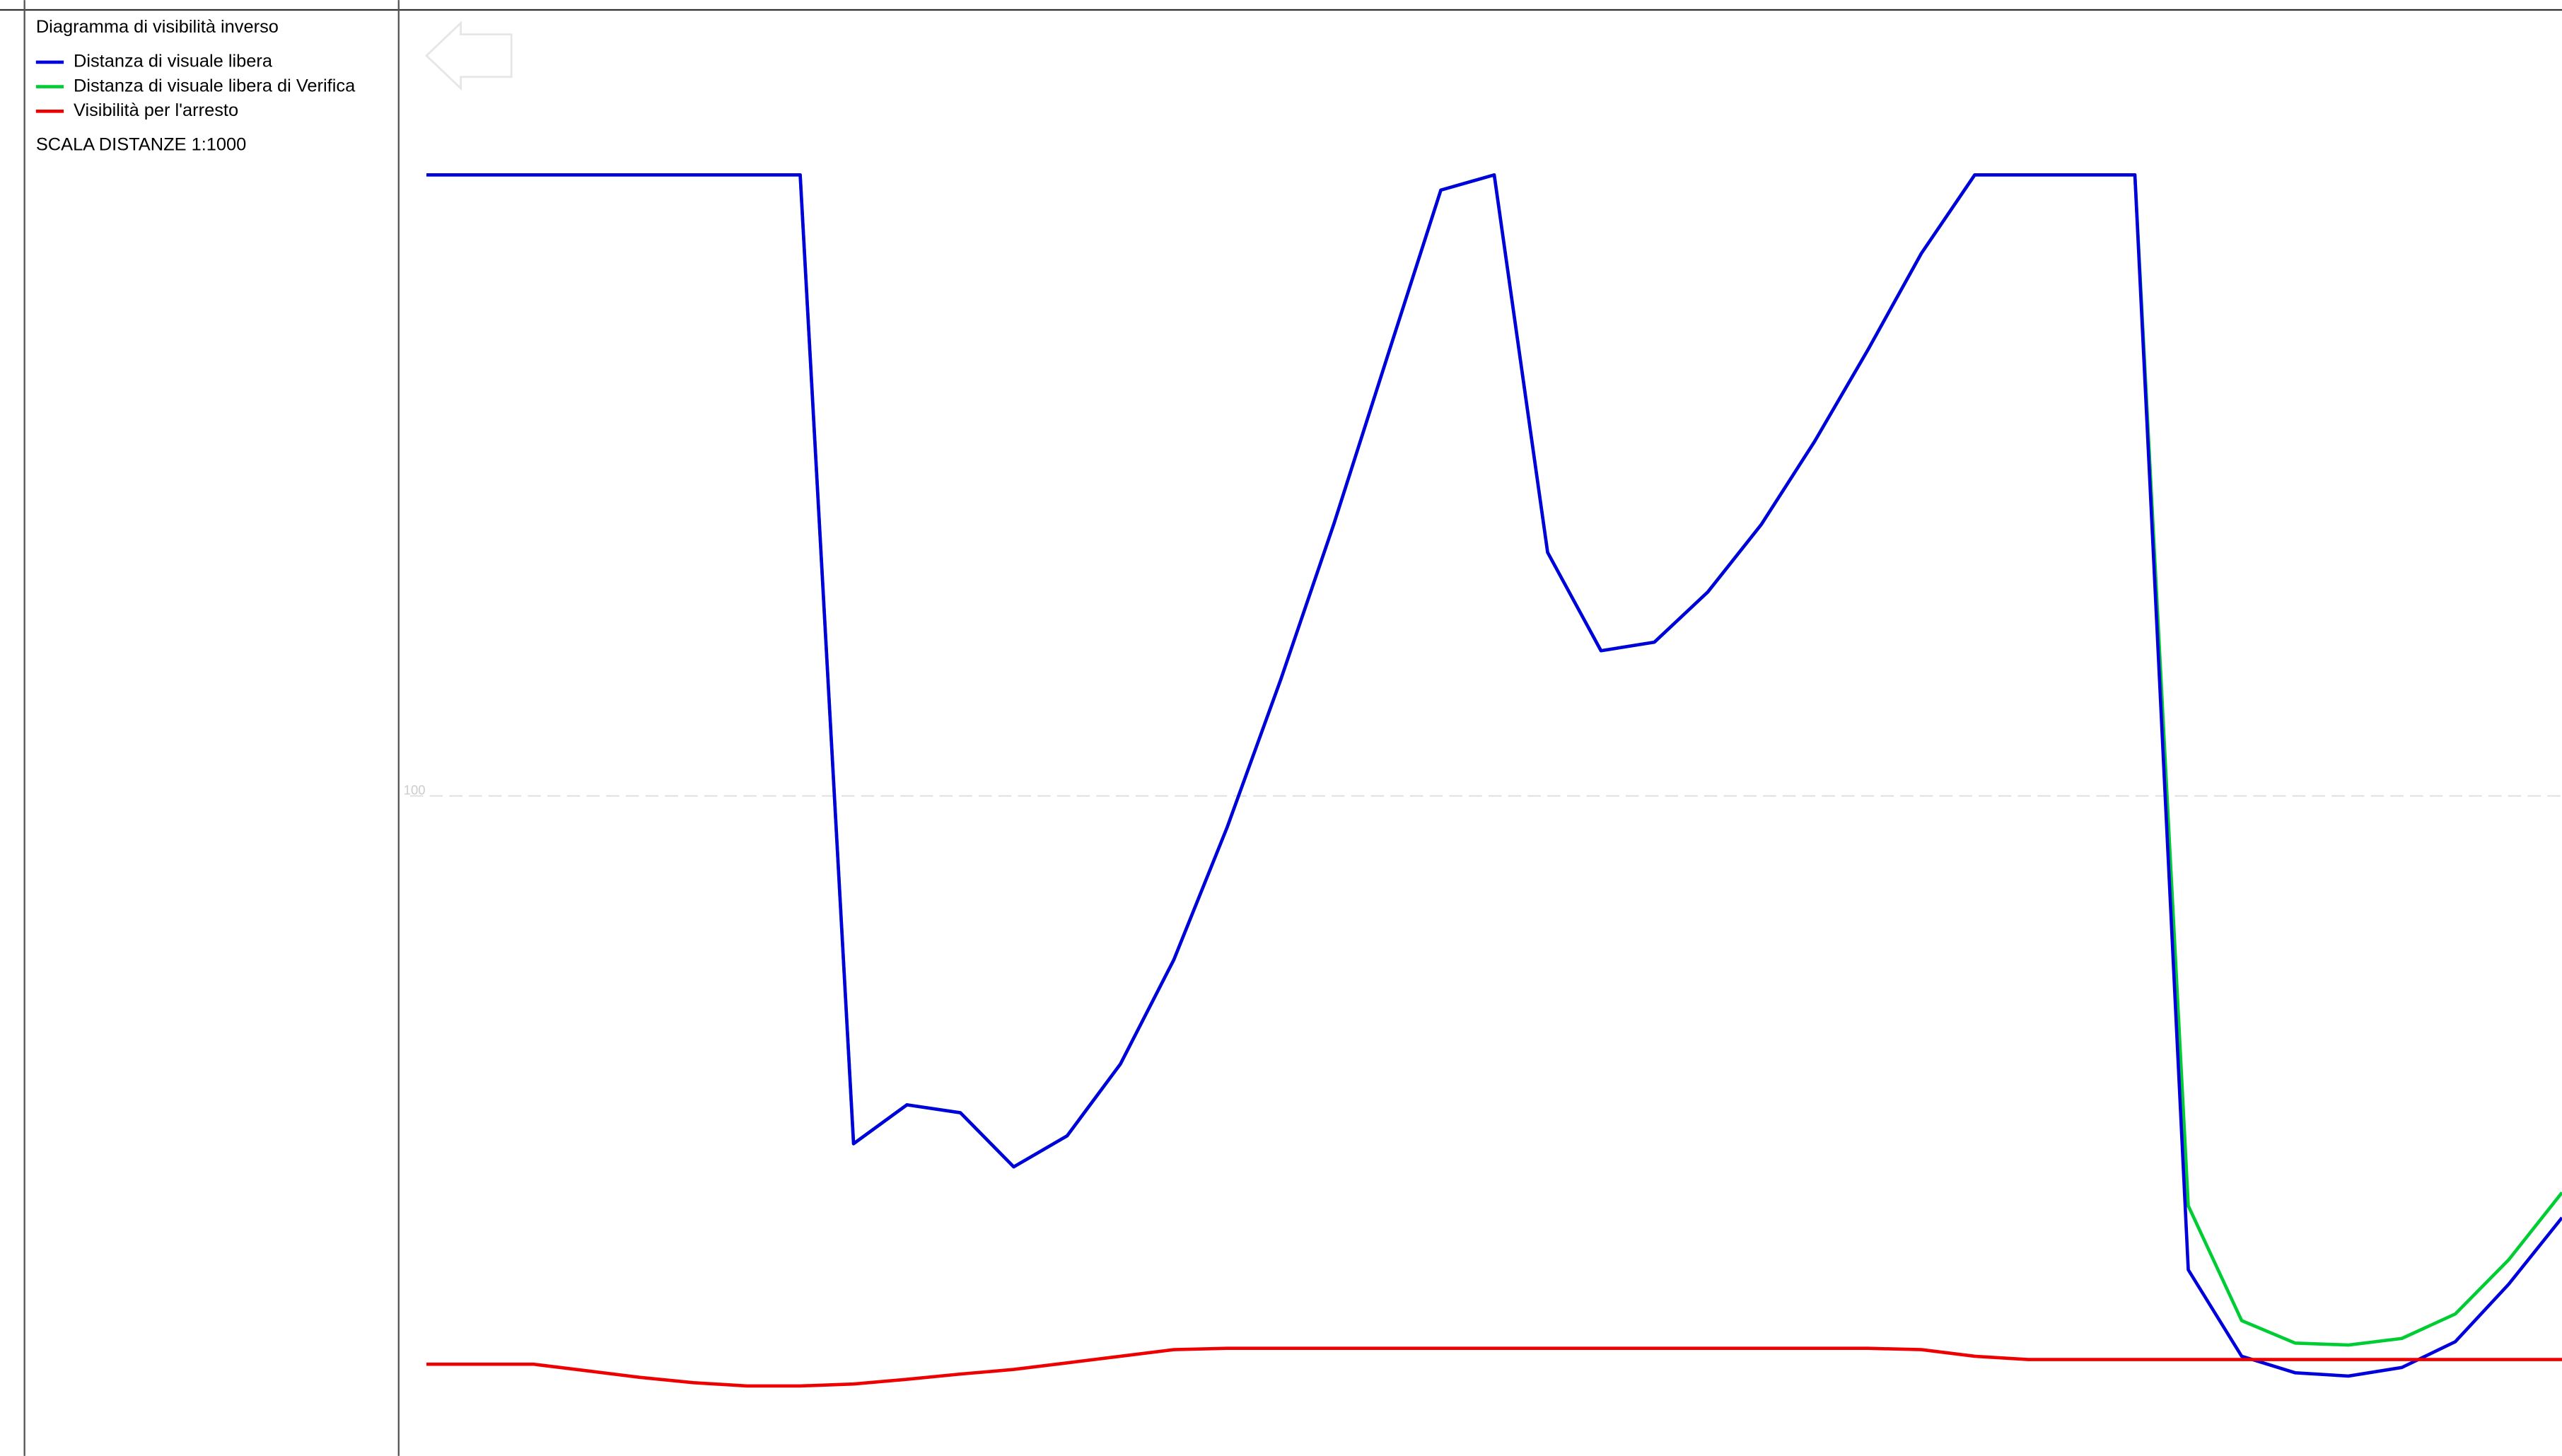 This screenshot has width=2562, height=1456. What do you see at coordinates (173, 62) in the screenshot?
I see `legend-label: Distanza di visuale libera` at bounding box center [173, 62].